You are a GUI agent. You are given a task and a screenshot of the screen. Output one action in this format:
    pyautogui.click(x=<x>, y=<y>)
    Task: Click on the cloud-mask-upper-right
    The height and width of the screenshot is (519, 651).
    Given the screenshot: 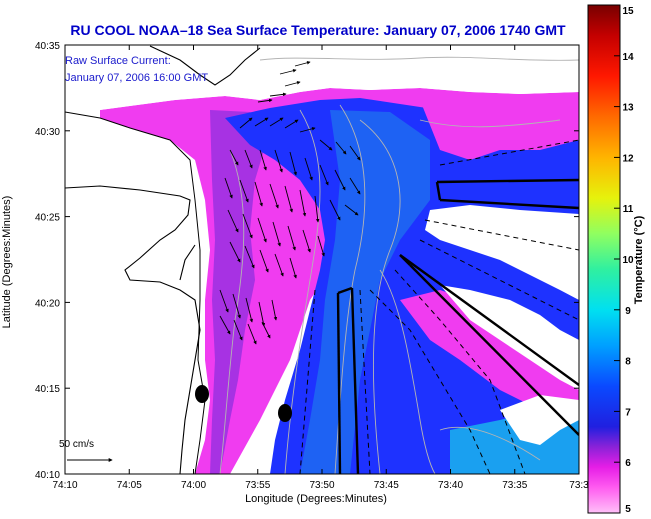 What is the action you would take?
    pyautogui.click(x=502, y=252)
    